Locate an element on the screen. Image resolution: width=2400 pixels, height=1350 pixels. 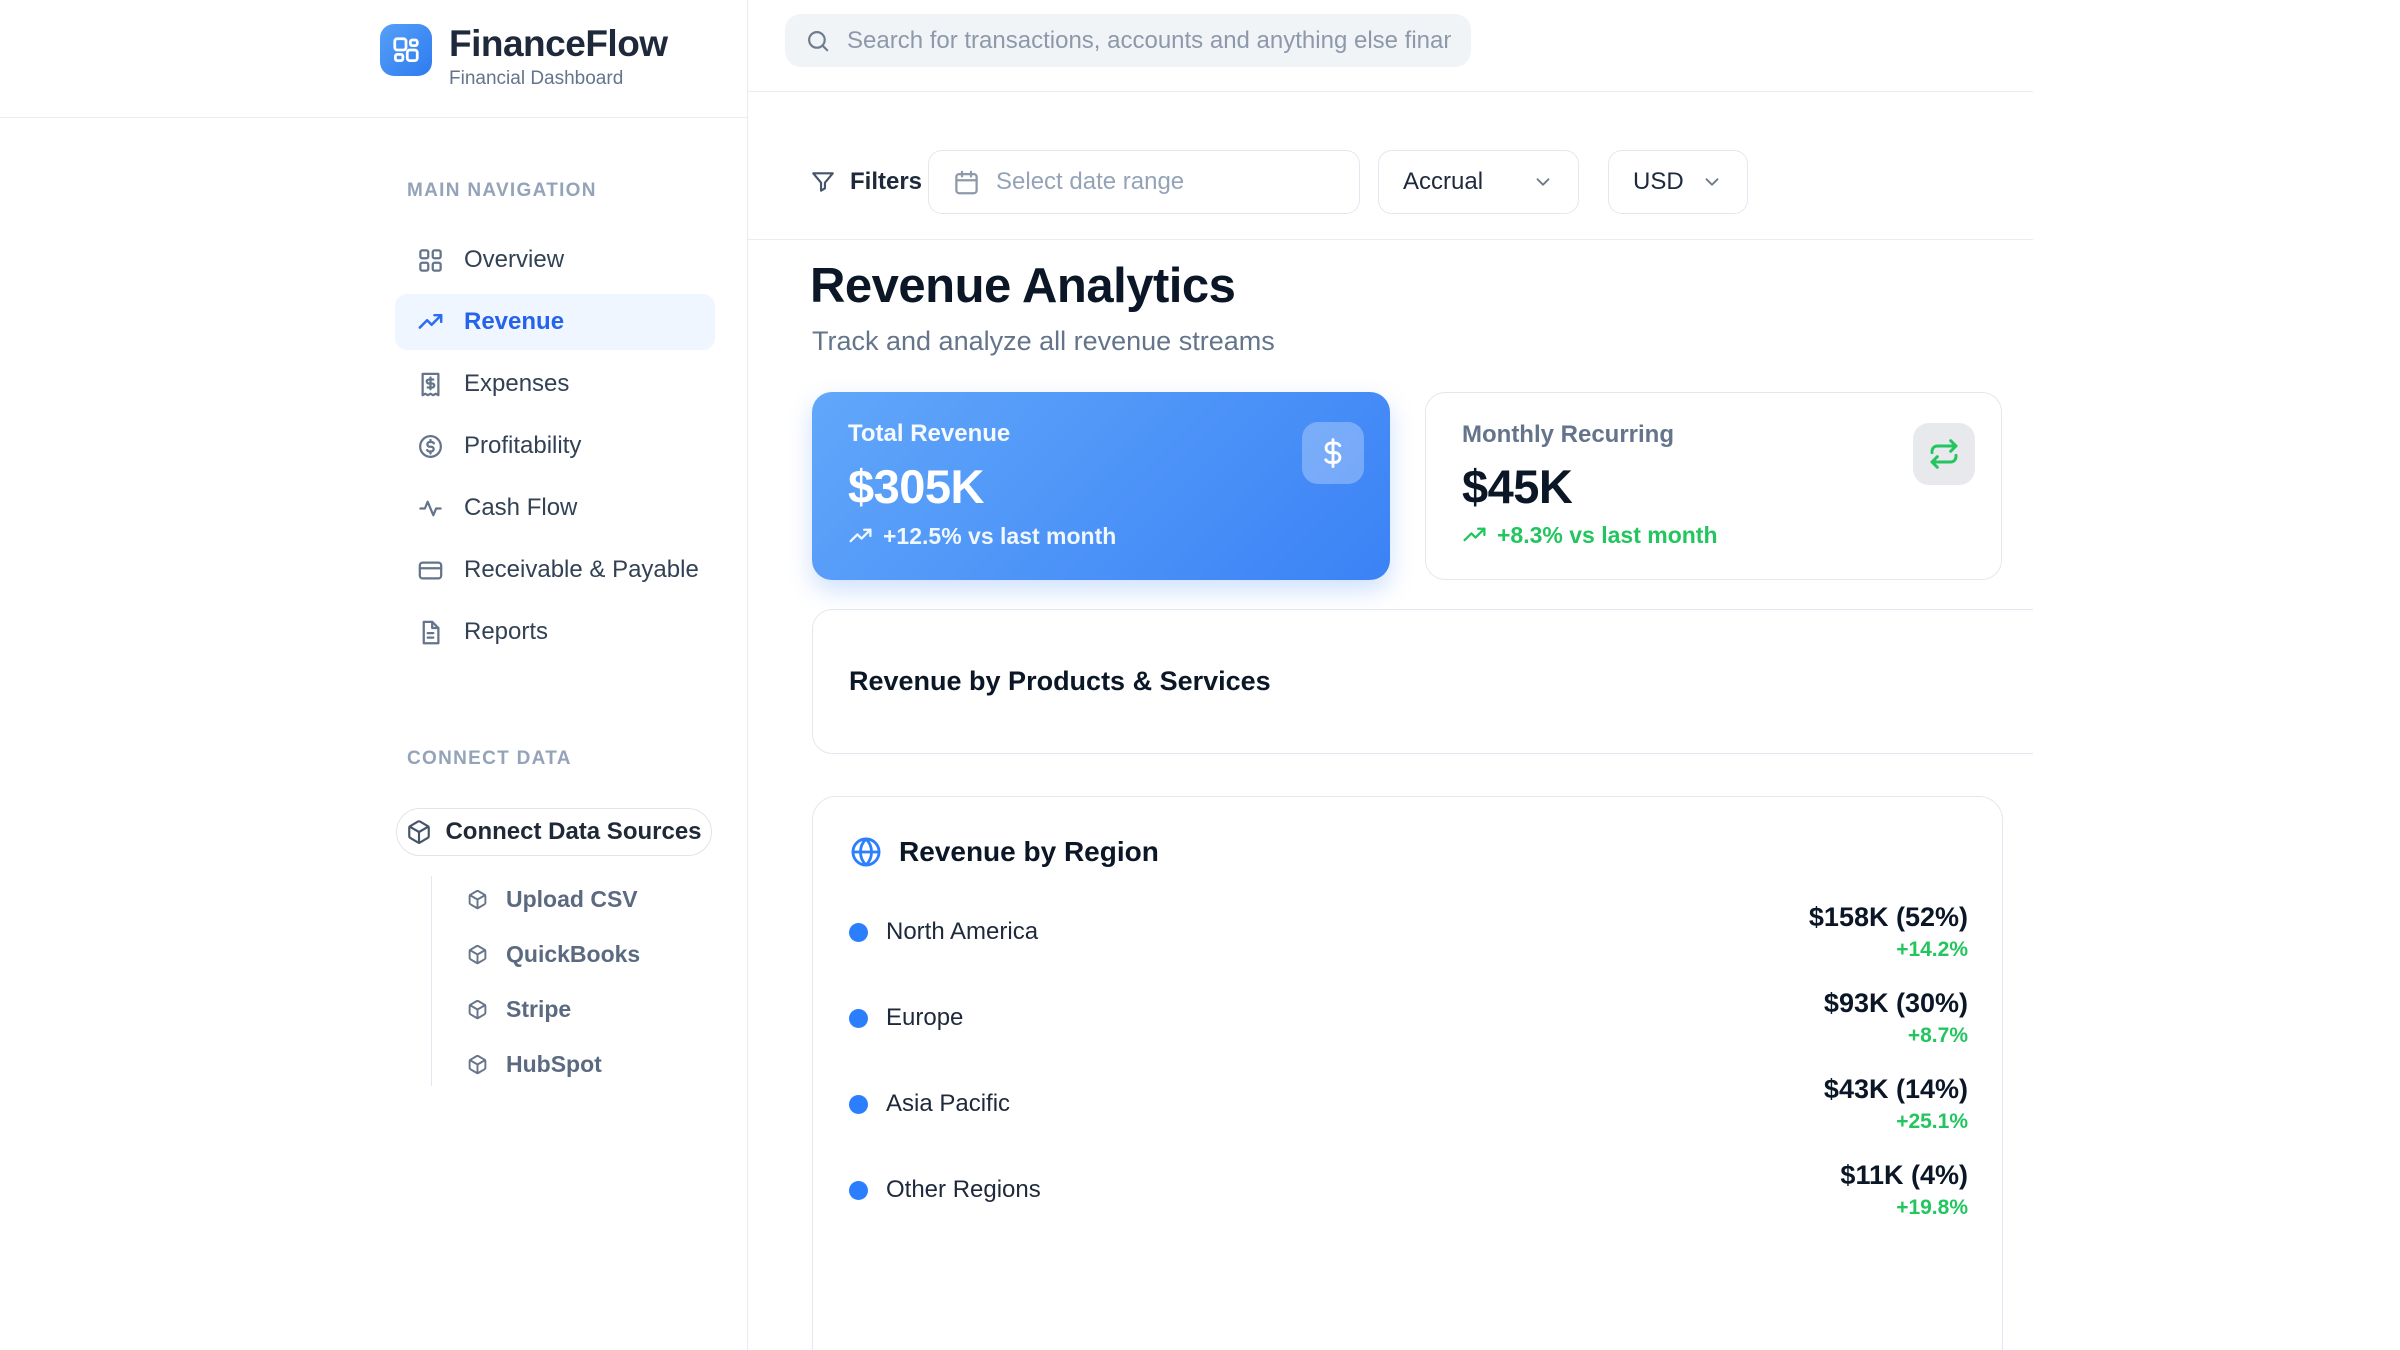
sidebar-item-revenue: Revenue is located at coordinates (555, 322).